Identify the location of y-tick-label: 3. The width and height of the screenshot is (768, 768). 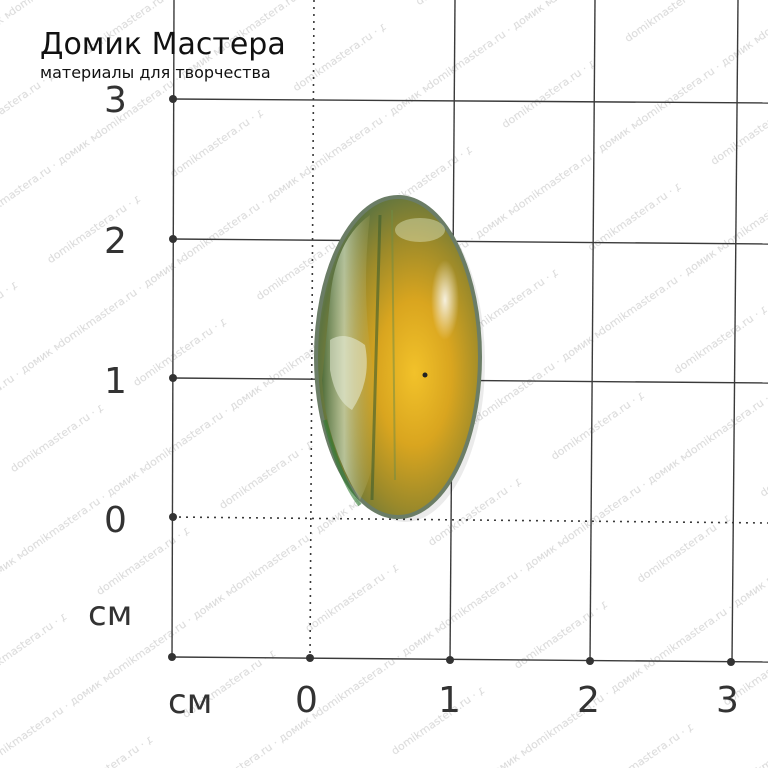
(115, 100).